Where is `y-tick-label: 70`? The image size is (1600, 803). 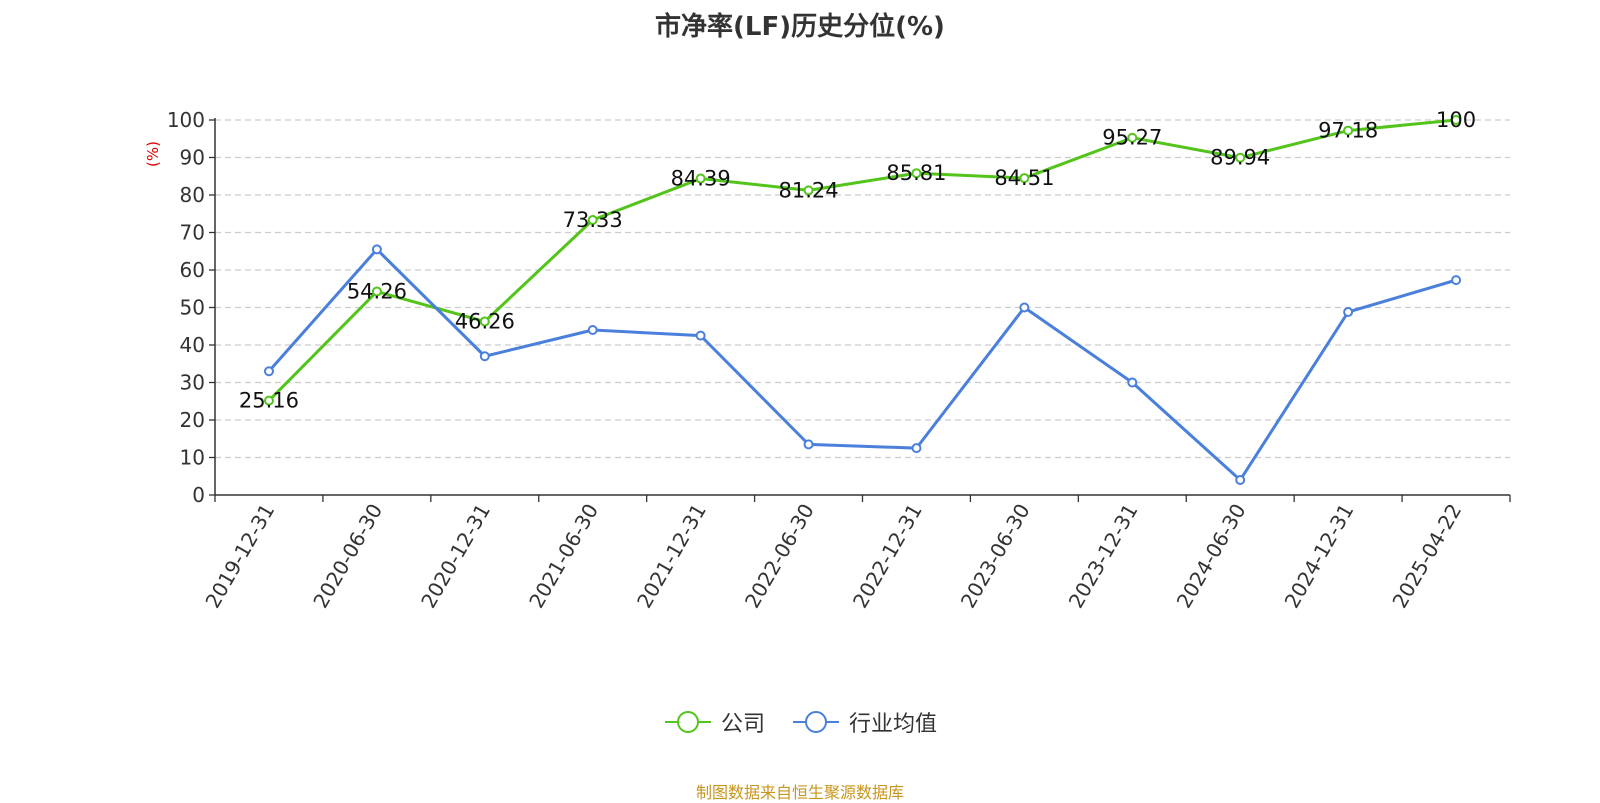
y-tick-label: 70 is located at coordinates (192, 233).